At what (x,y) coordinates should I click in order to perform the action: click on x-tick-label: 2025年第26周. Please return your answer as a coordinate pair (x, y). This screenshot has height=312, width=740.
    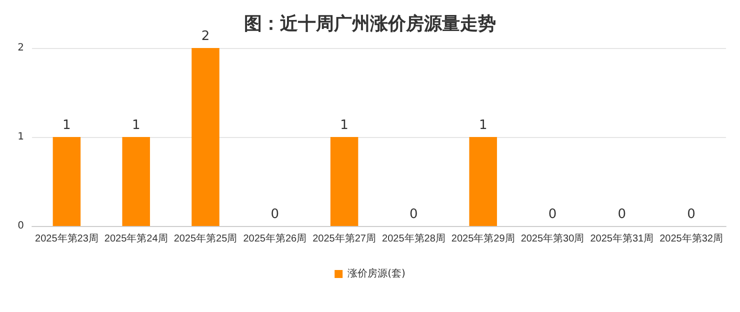
    Looking at the image, I should click on (275, 238).